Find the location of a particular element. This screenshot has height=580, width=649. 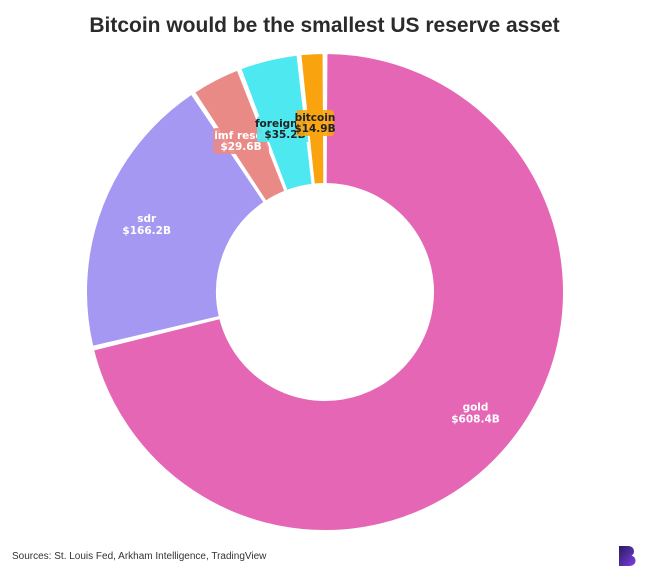

svg-text: bitcoin is located at coordinates (315, 118).